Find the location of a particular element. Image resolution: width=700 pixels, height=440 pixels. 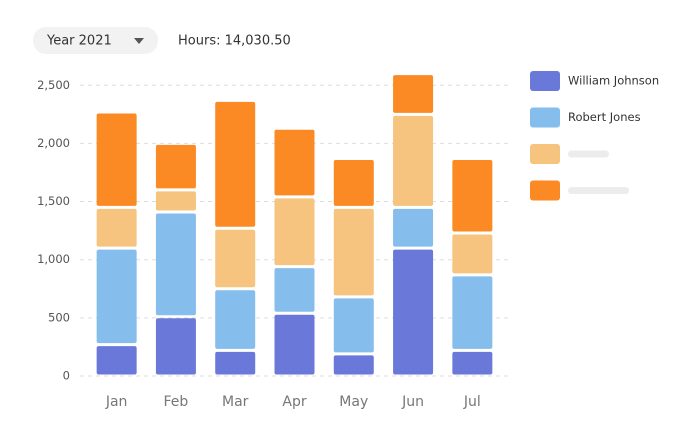

hours-total: Hours: 14,030.50 is located at coordinates (234, 41).